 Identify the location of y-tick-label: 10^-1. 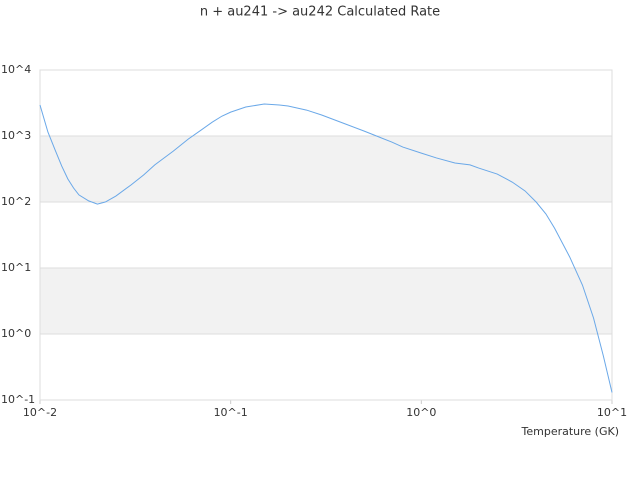
(18, 399).